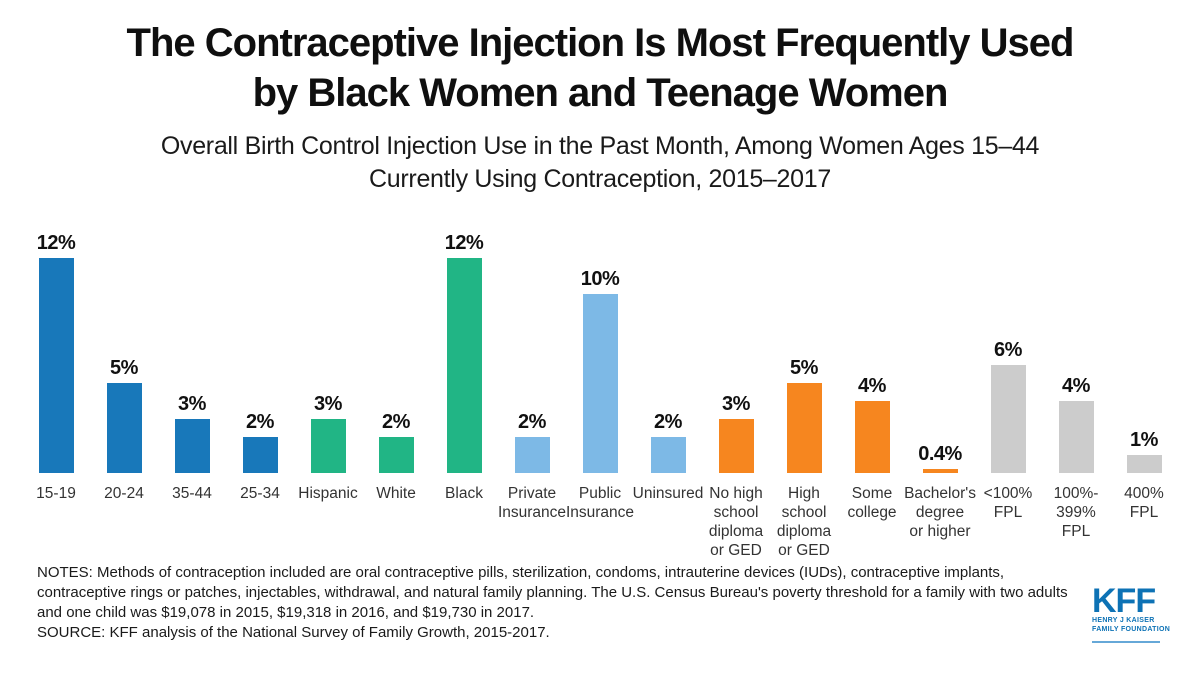 This screenshot has height=673, width=1200. I want to click on bar-column: 12% 15-19, so click(56, 365).